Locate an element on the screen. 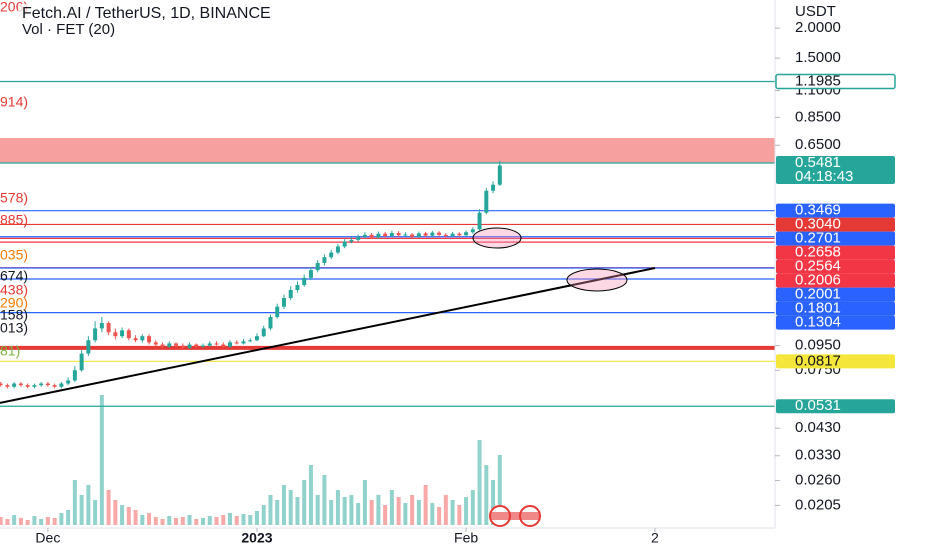 This screenshot has width=932, height=550. y-tick-label: 0.8500 is located at coordinates (818, 116).